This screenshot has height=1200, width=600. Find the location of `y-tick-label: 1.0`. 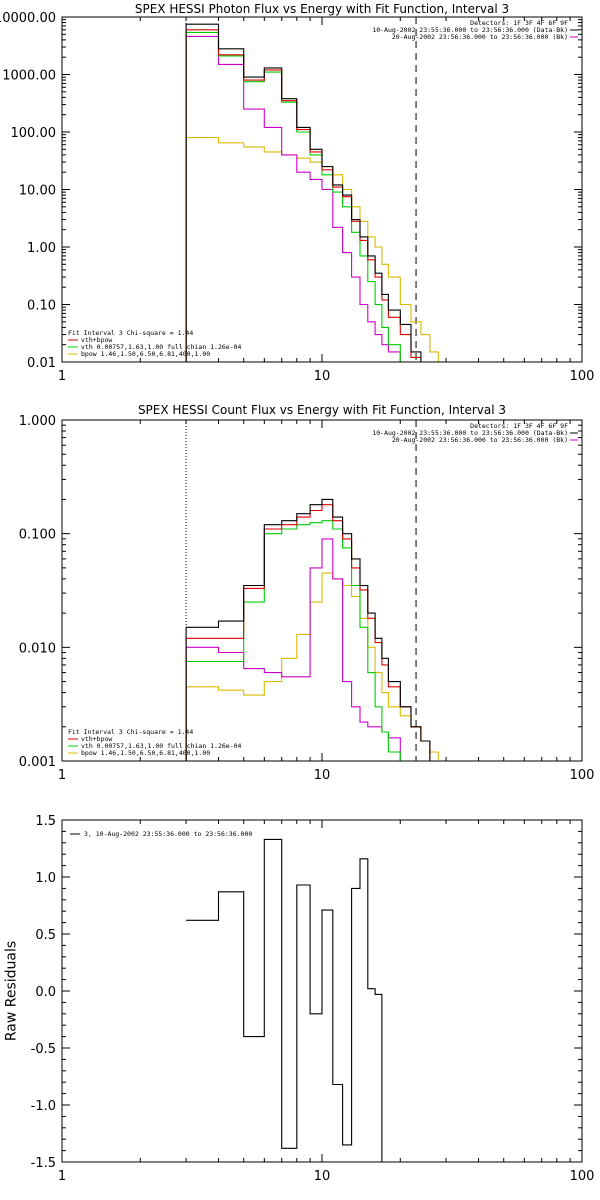

y-tick-label: 1.0 is located at coordinates (45, 878).